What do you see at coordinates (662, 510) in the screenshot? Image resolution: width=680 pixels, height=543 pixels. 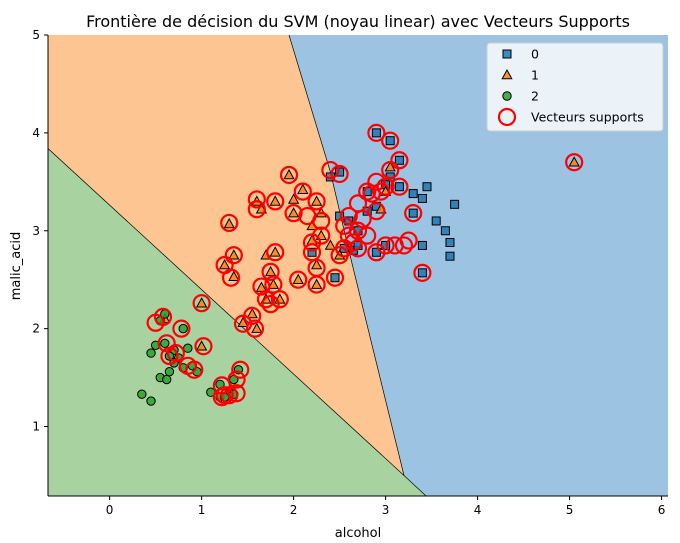 I see `x-tick-label-6: 6` at bounding box center [662, 510].